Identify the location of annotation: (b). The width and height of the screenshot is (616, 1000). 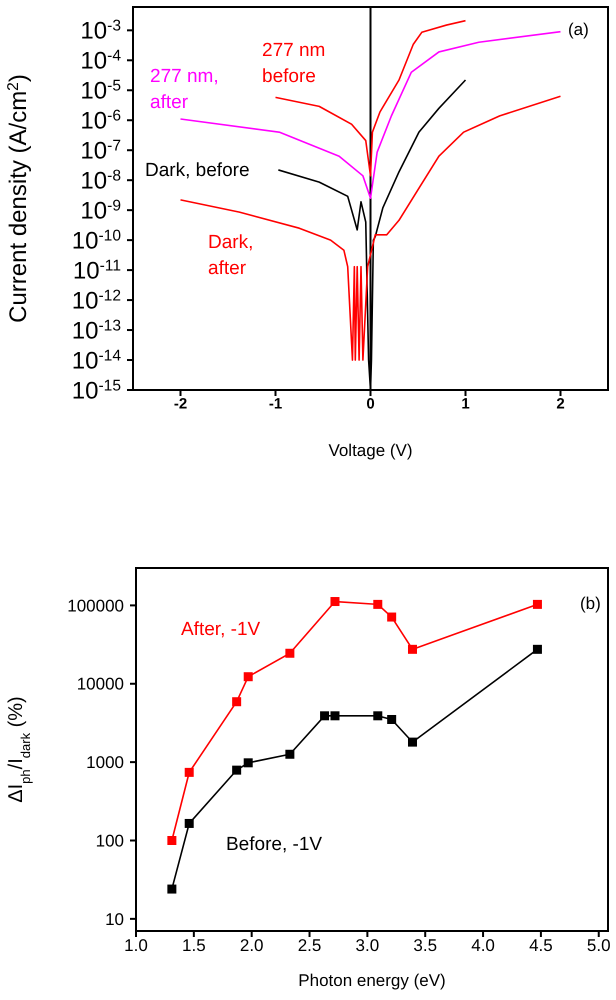
(590, 604).